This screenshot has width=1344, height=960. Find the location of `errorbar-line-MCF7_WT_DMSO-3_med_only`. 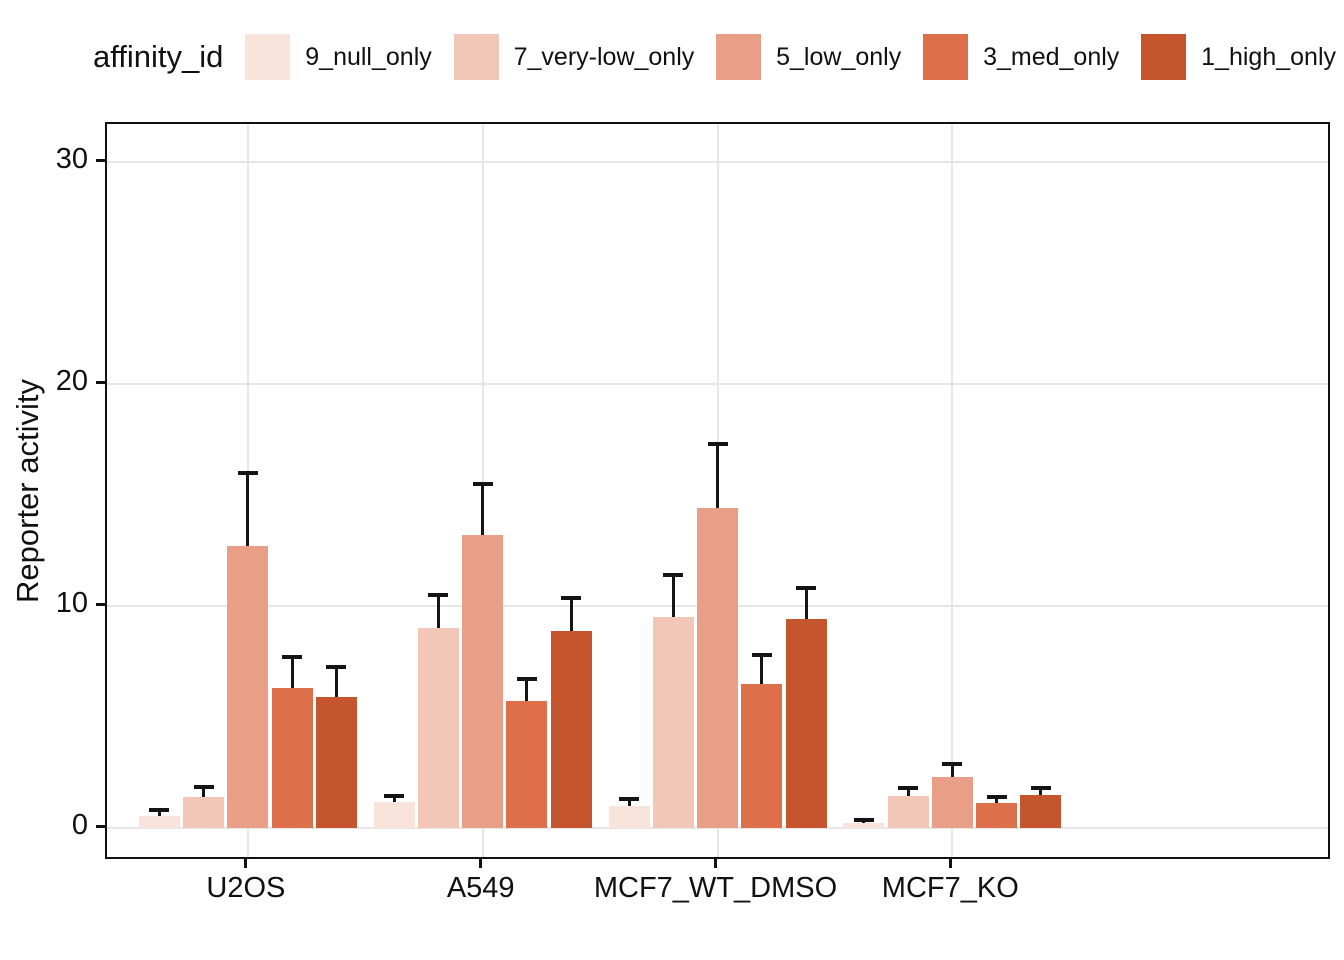

errorbar-line-MCF7_WT_DMSO-3_med_only is located at coordinates (762, 669).